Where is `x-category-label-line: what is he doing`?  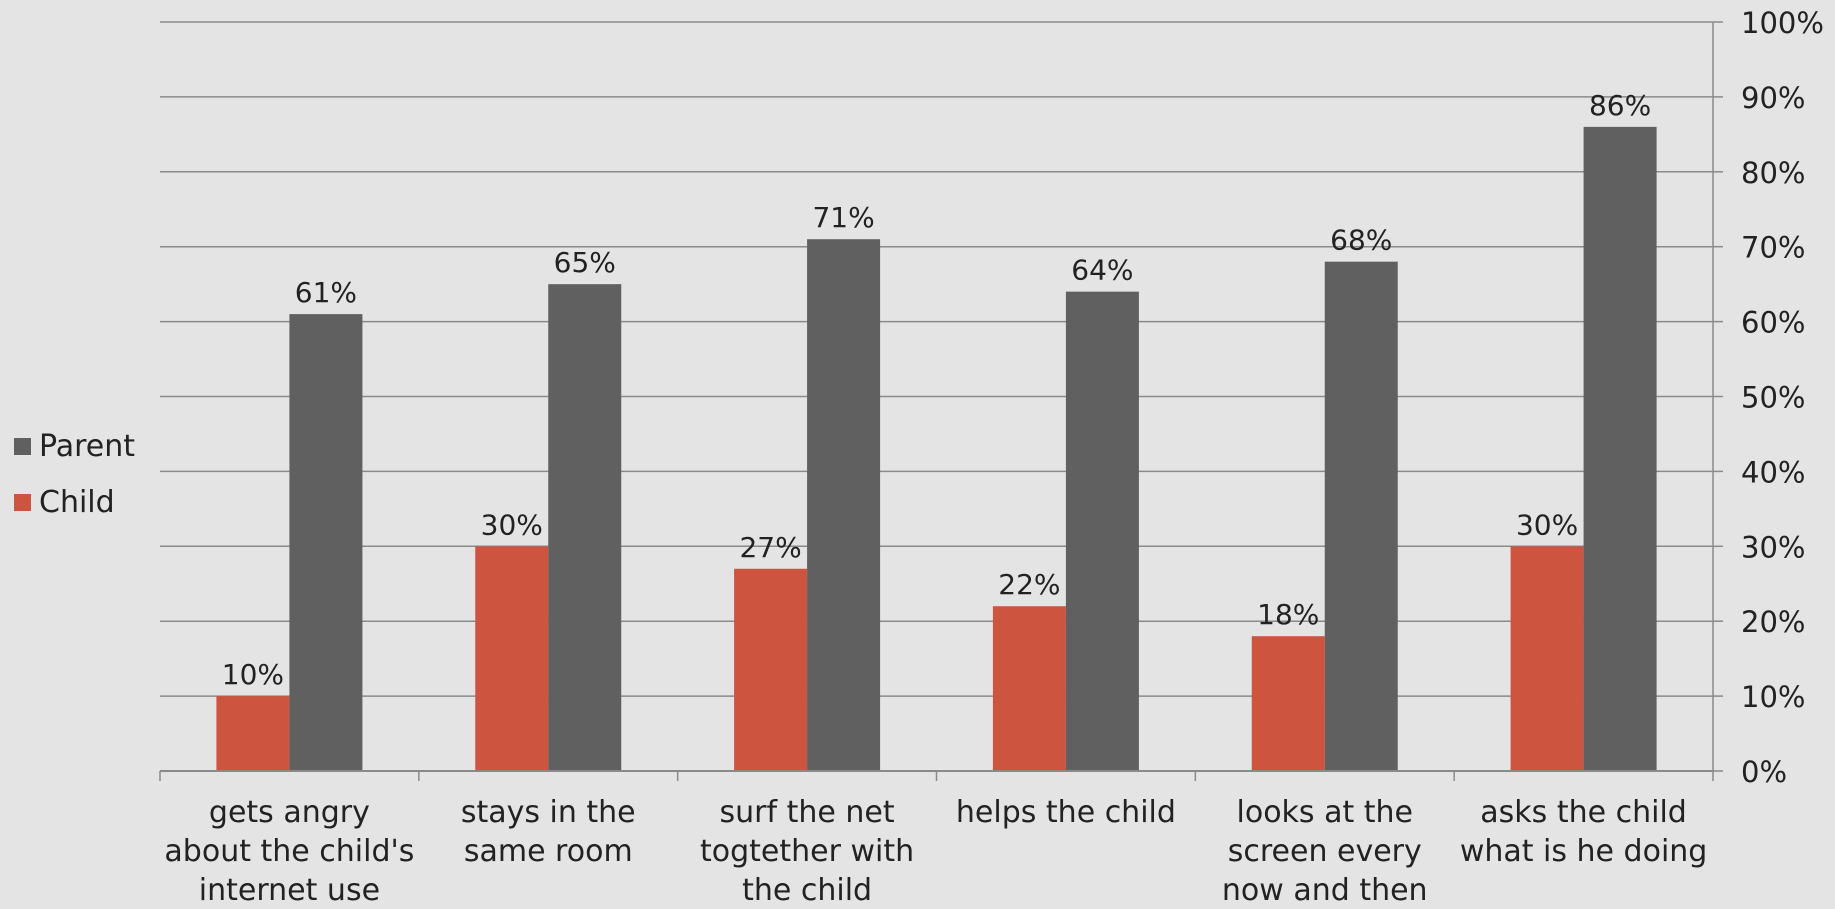 x-category-label-line: what is he doing is located at coordinates (1584, 851).